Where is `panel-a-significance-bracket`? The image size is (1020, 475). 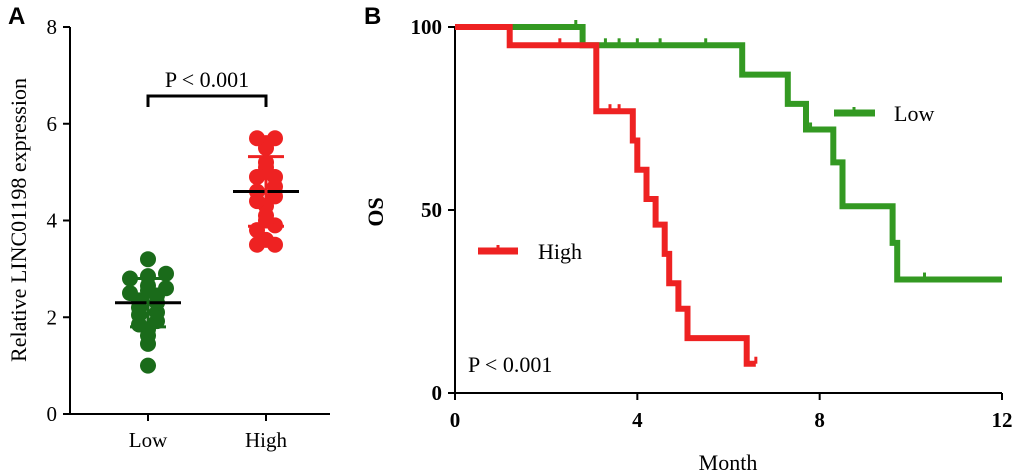 panel-a-significance-bracket is located at coordinates (207, 100).